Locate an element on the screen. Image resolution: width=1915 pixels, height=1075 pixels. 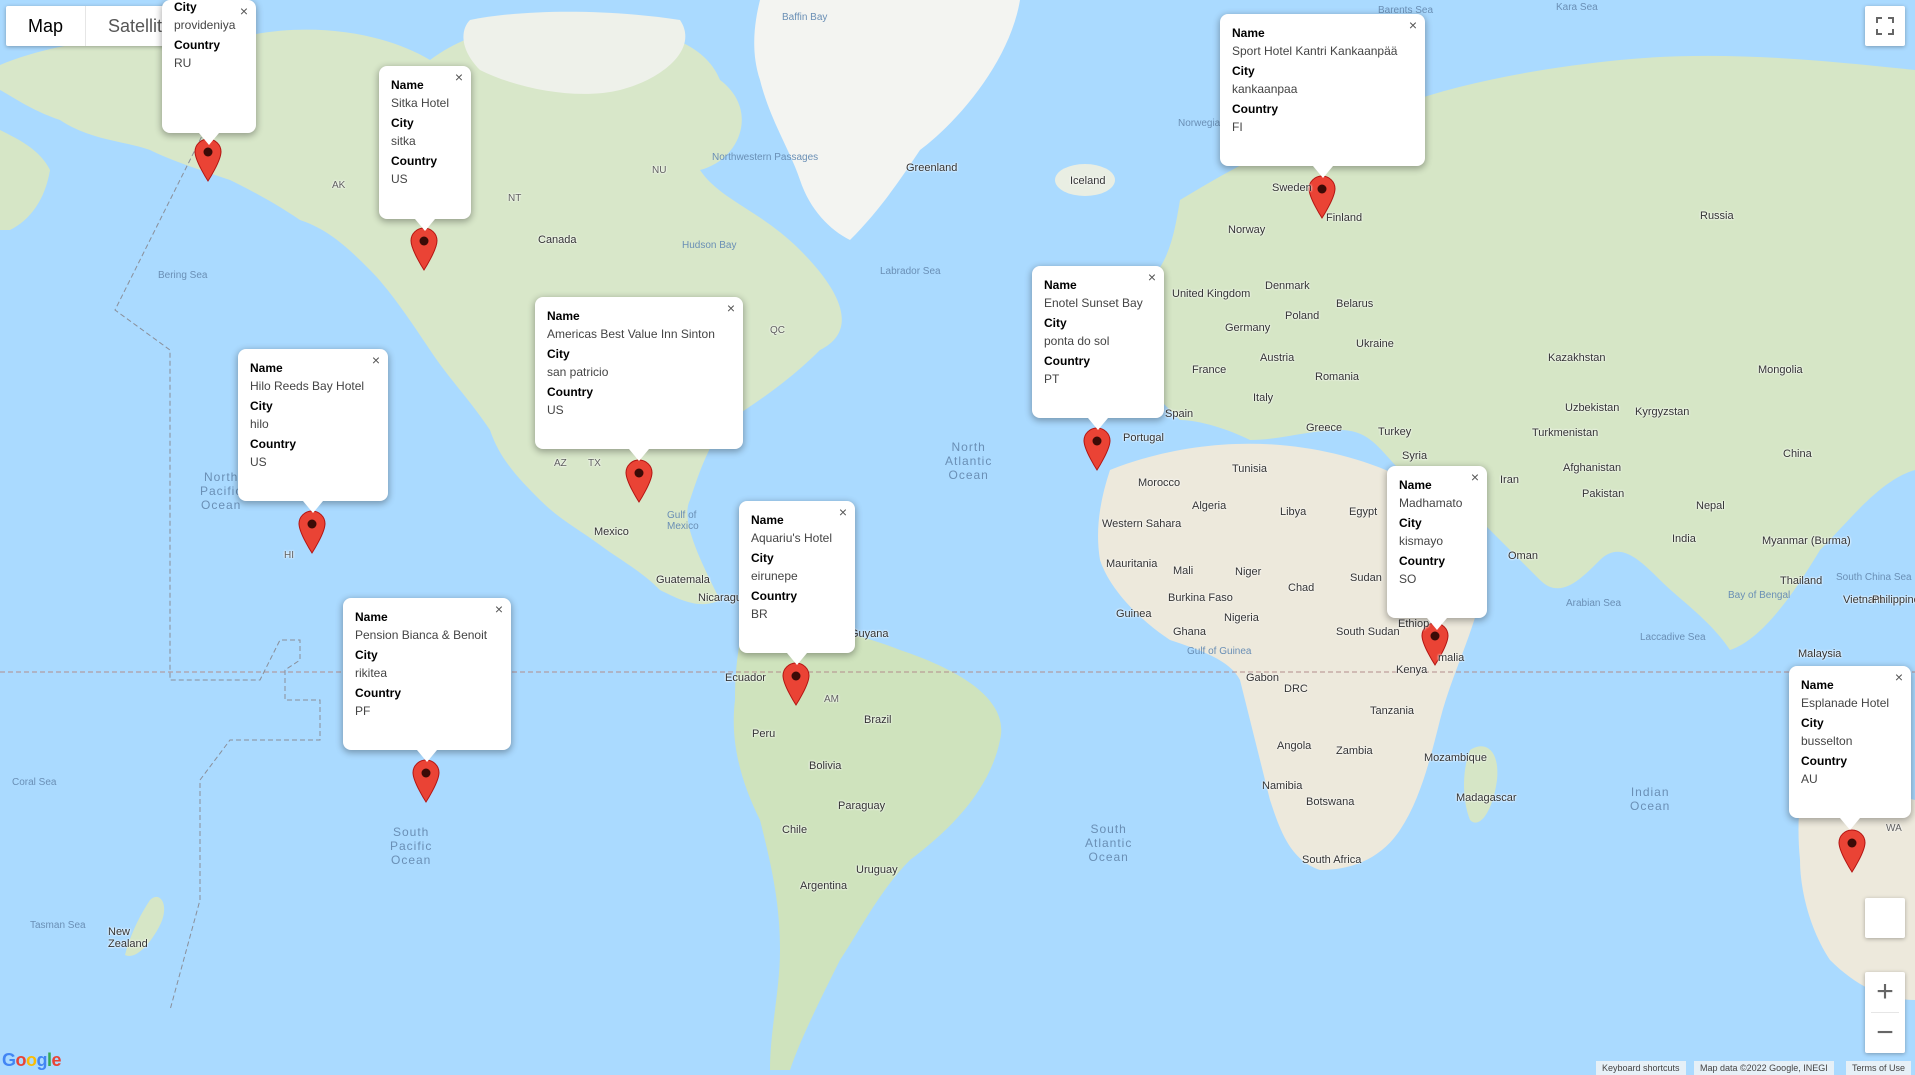
map-label-germany: Germany is located at coordinates (1248, 328).